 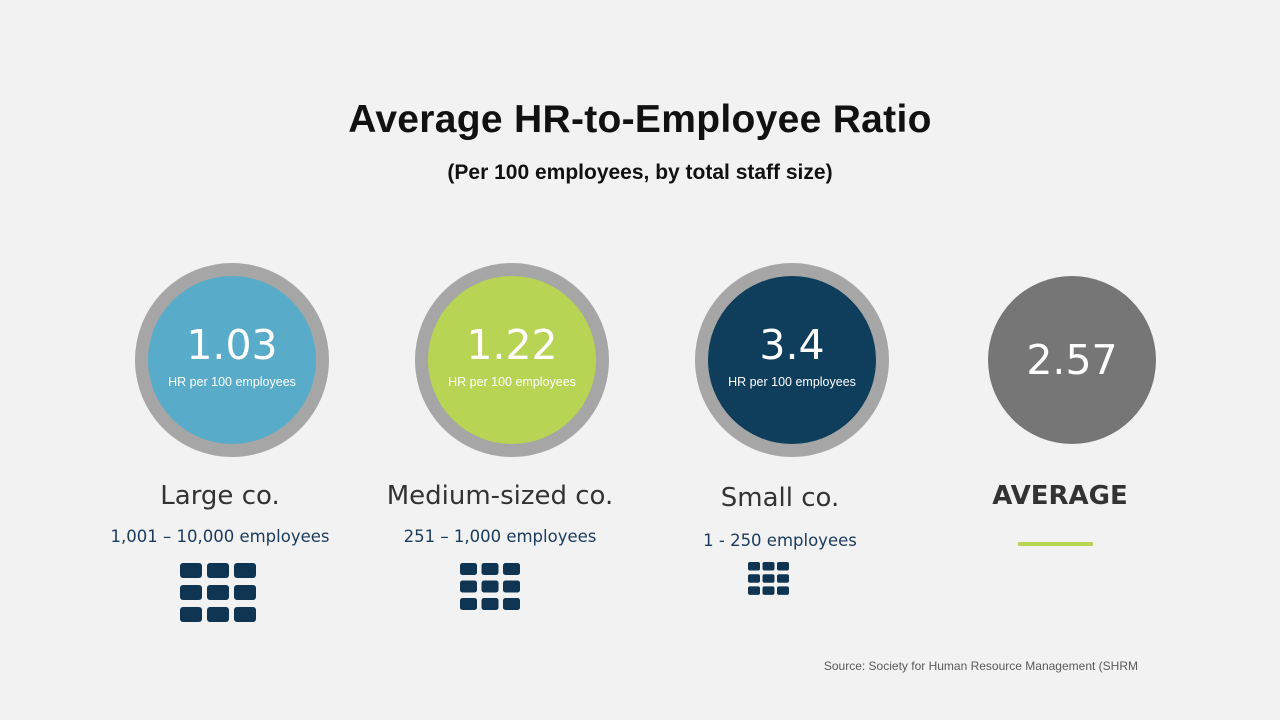 I want to click on range-label-large: 1,001 – 10,000 employees, so click(x=220, y=536).